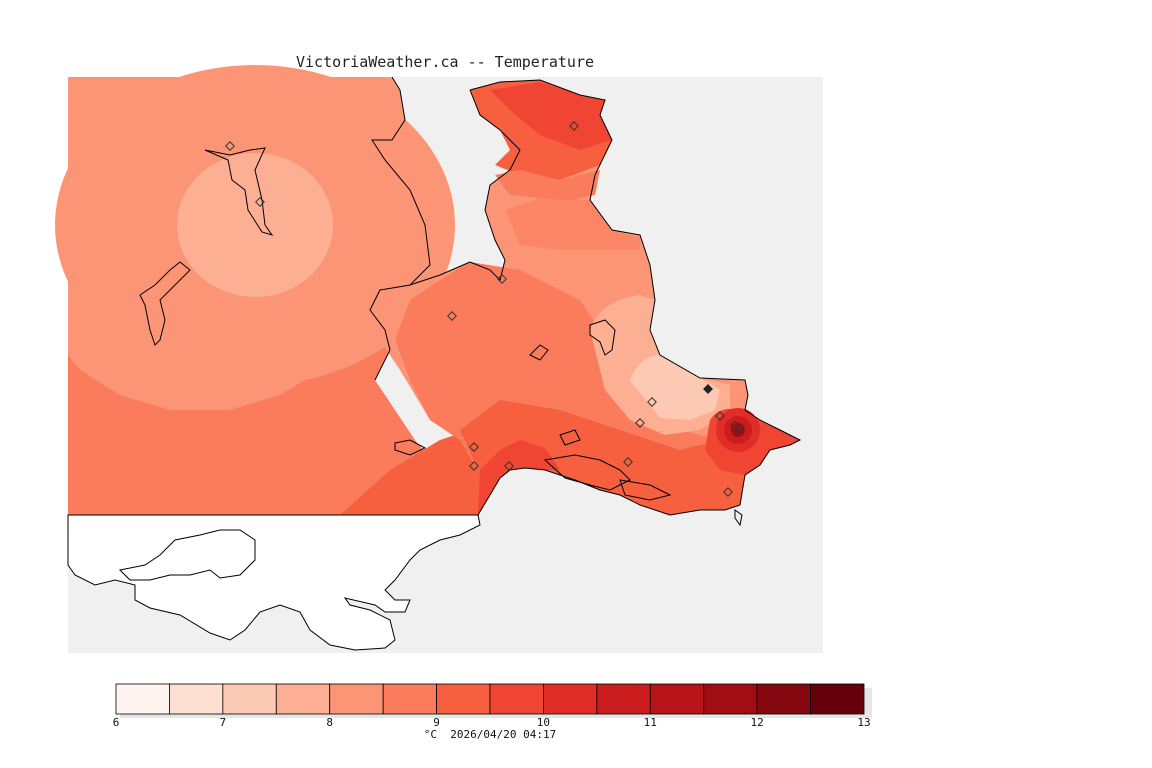 The width and height of the screenshot is (1152, 768). Describe the element at coordinates (757, 722) in the screenshot. I see `legend-tick-label: 12` at that location.